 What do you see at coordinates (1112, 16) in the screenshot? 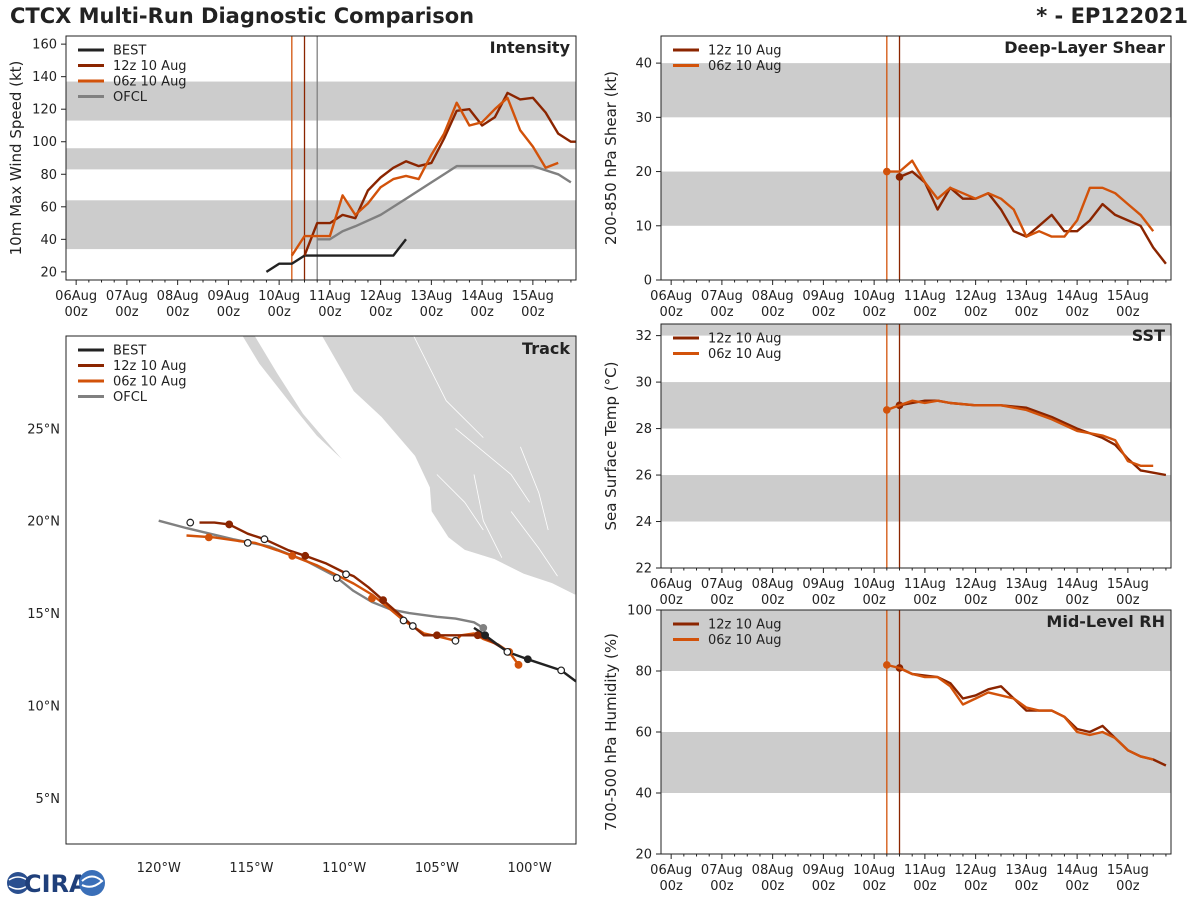
I see `storm-id: * - EP122021` at bounding box center [1112, 16].